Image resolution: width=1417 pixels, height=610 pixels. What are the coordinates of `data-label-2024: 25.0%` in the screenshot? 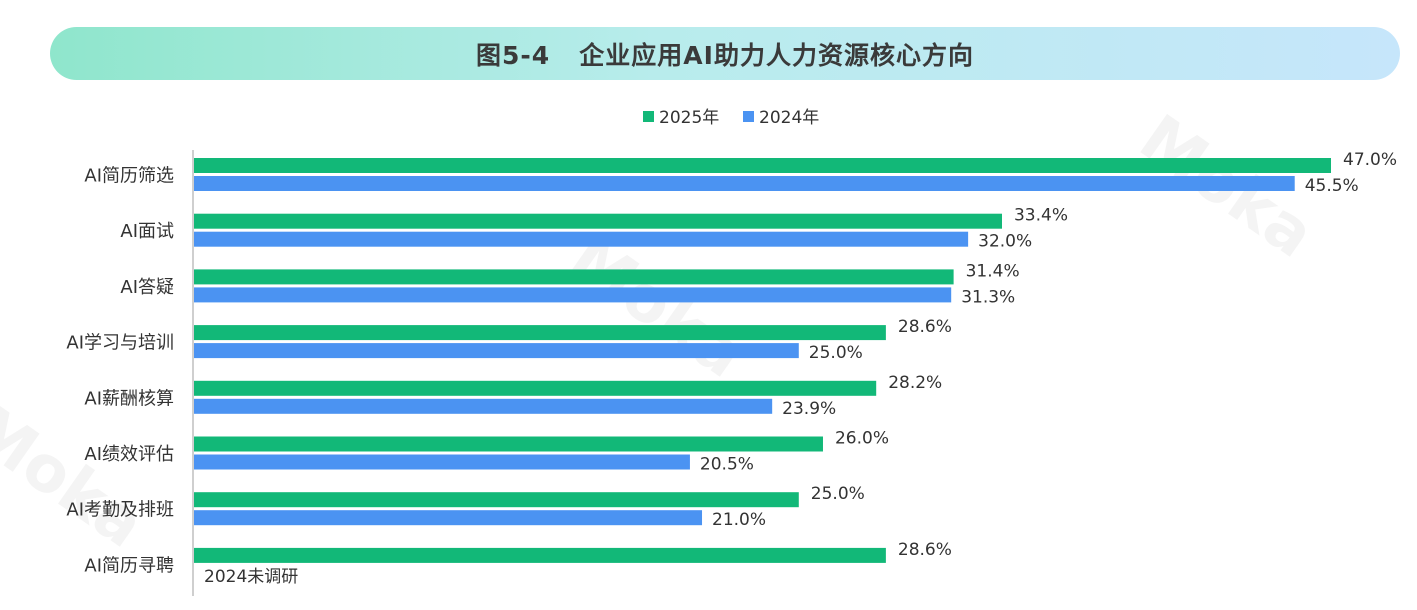 It's located at (836, 353).